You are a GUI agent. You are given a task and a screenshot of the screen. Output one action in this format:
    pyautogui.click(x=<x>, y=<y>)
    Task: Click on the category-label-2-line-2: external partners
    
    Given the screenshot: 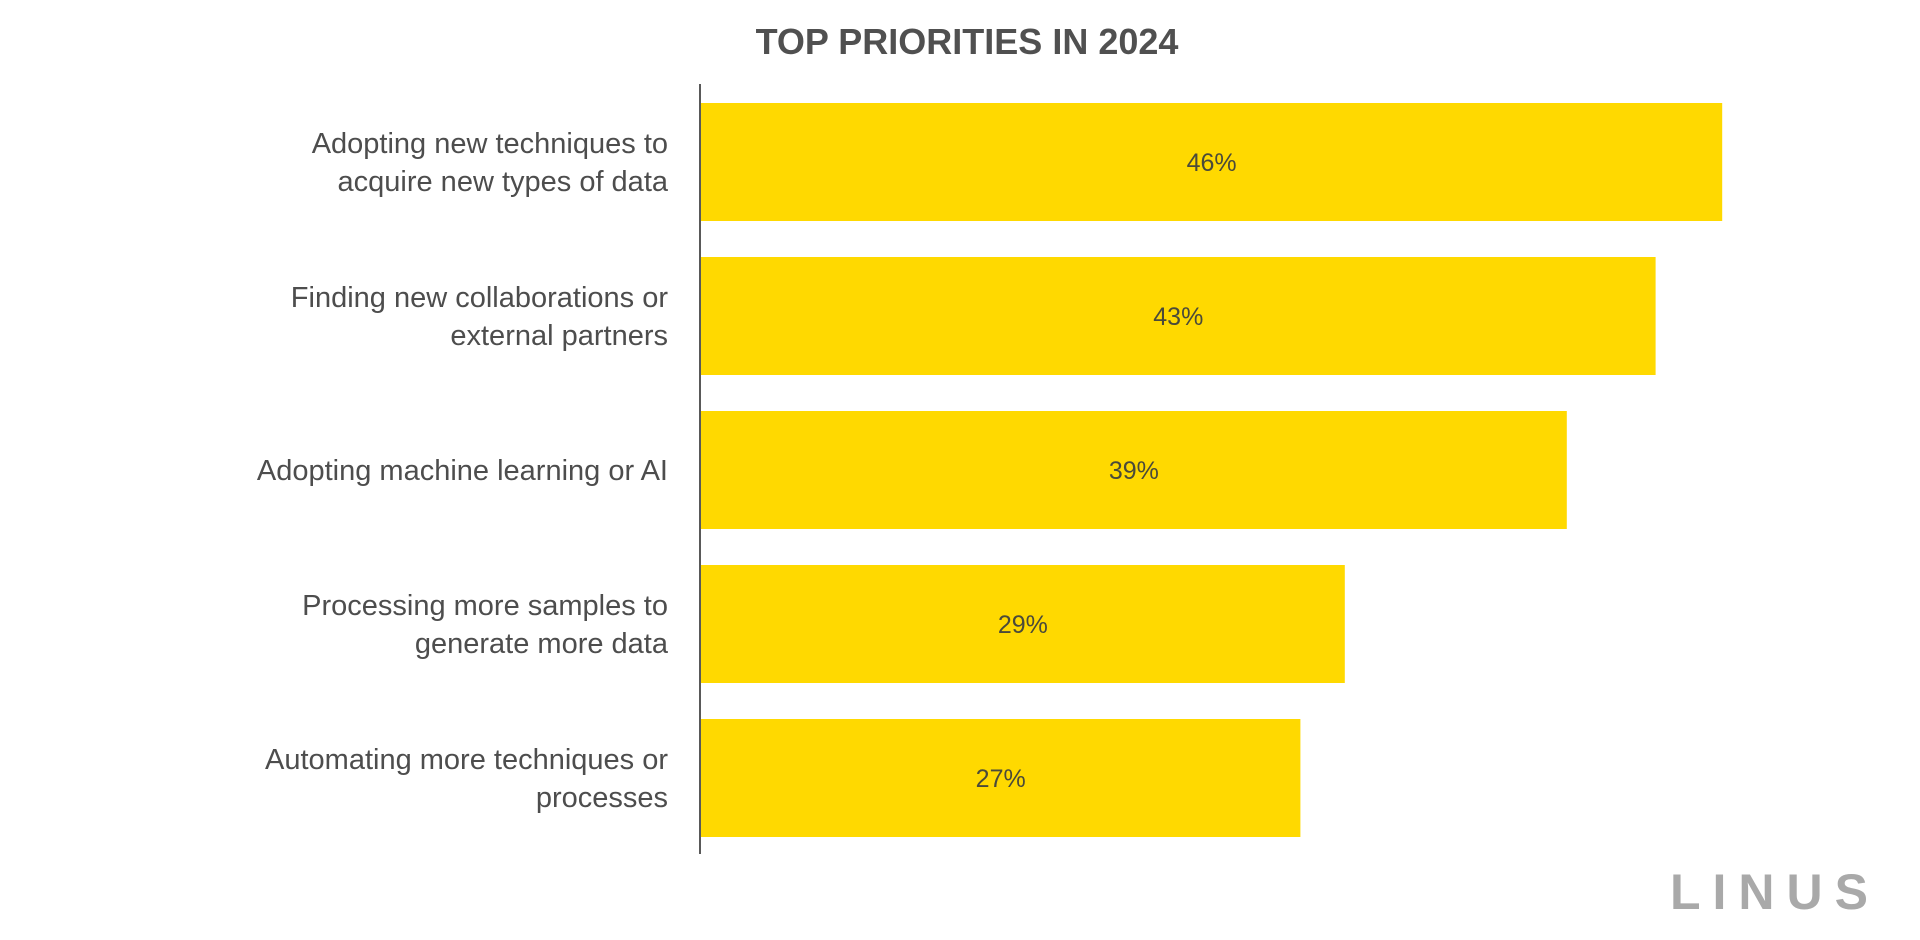 What is the action you would take?
    pyautogui.click(x=559, y=336)
    